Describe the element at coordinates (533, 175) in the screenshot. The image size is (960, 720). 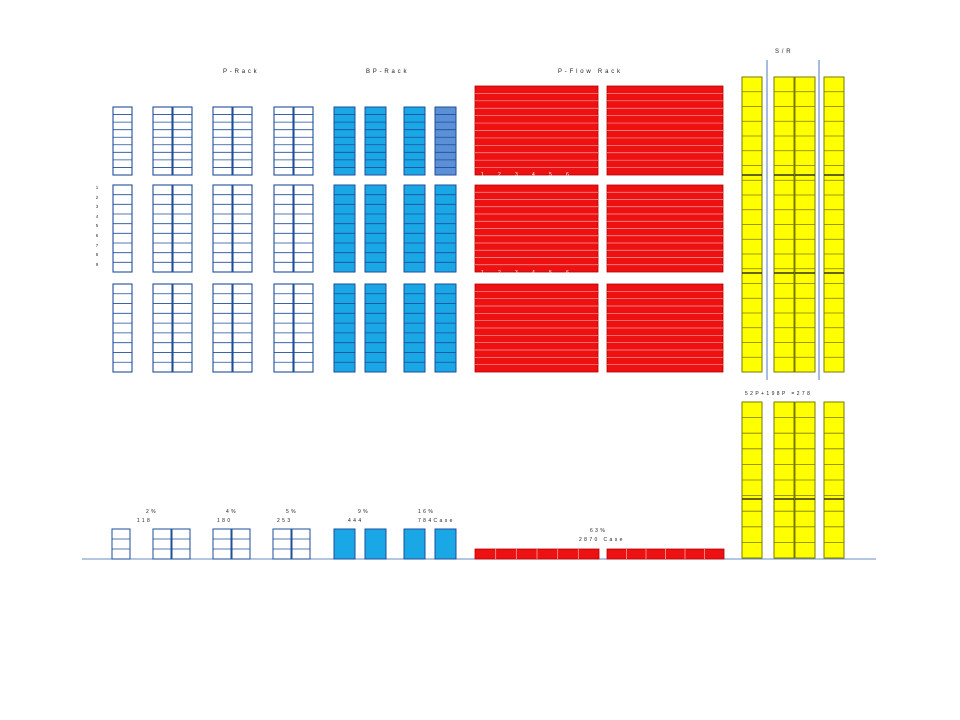
I see `flow-row-marker-1-4: 4` at that location.